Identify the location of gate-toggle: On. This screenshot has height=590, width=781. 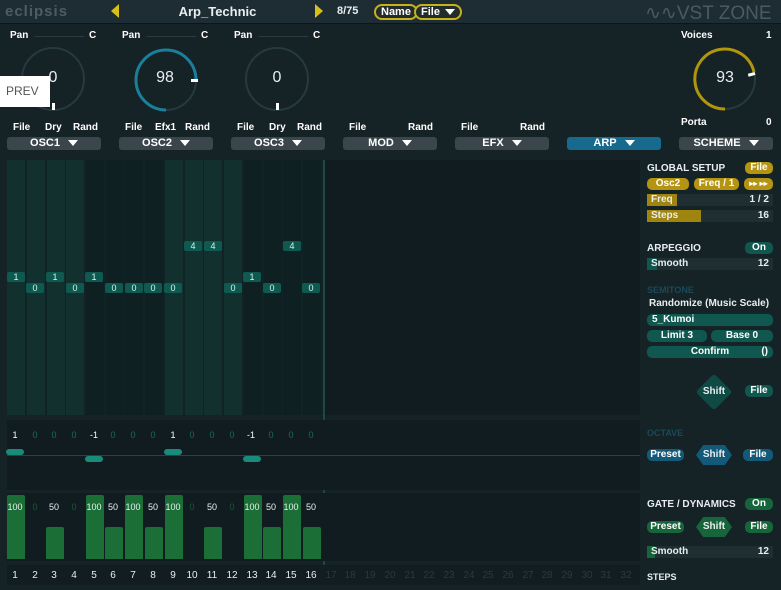
(759, 504).